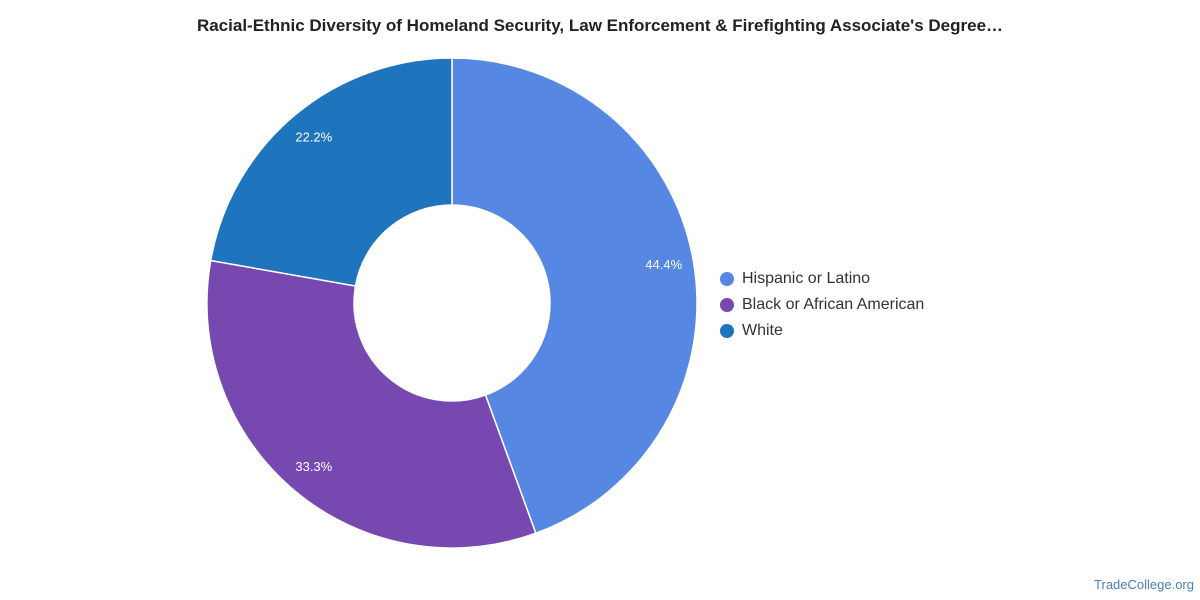 The width and height of the screenshot is (1200, 600). I want to click on legend-label: White, so click(762, 330).